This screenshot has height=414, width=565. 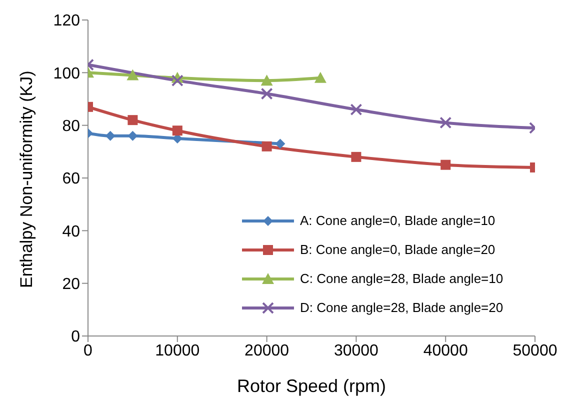 What do you see at coordinates (75, 337) in the screenshot?
I see `y-tick-label: 0` at bounding box center [75, 337].